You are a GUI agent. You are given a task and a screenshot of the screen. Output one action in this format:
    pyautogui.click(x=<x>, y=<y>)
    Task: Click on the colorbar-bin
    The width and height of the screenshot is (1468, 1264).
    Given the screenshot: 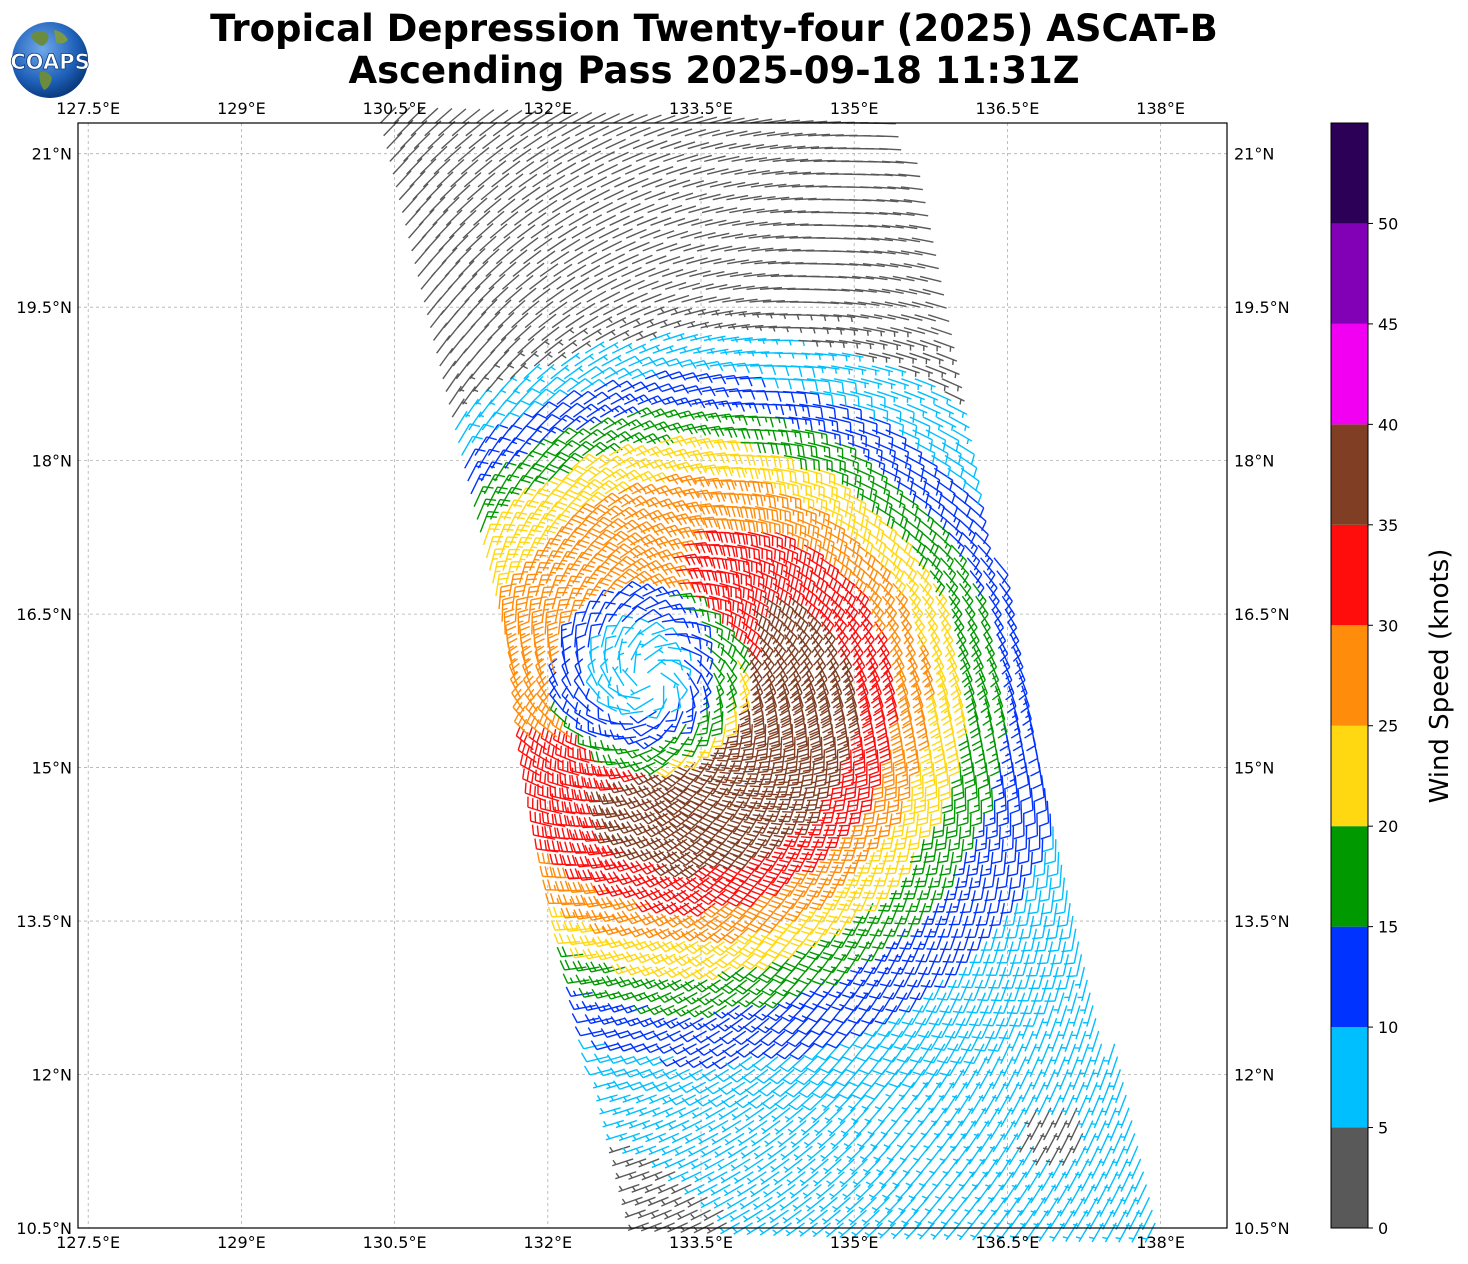 What is the action you would take?
    pyautogui.click(x=1349, y=575)
    